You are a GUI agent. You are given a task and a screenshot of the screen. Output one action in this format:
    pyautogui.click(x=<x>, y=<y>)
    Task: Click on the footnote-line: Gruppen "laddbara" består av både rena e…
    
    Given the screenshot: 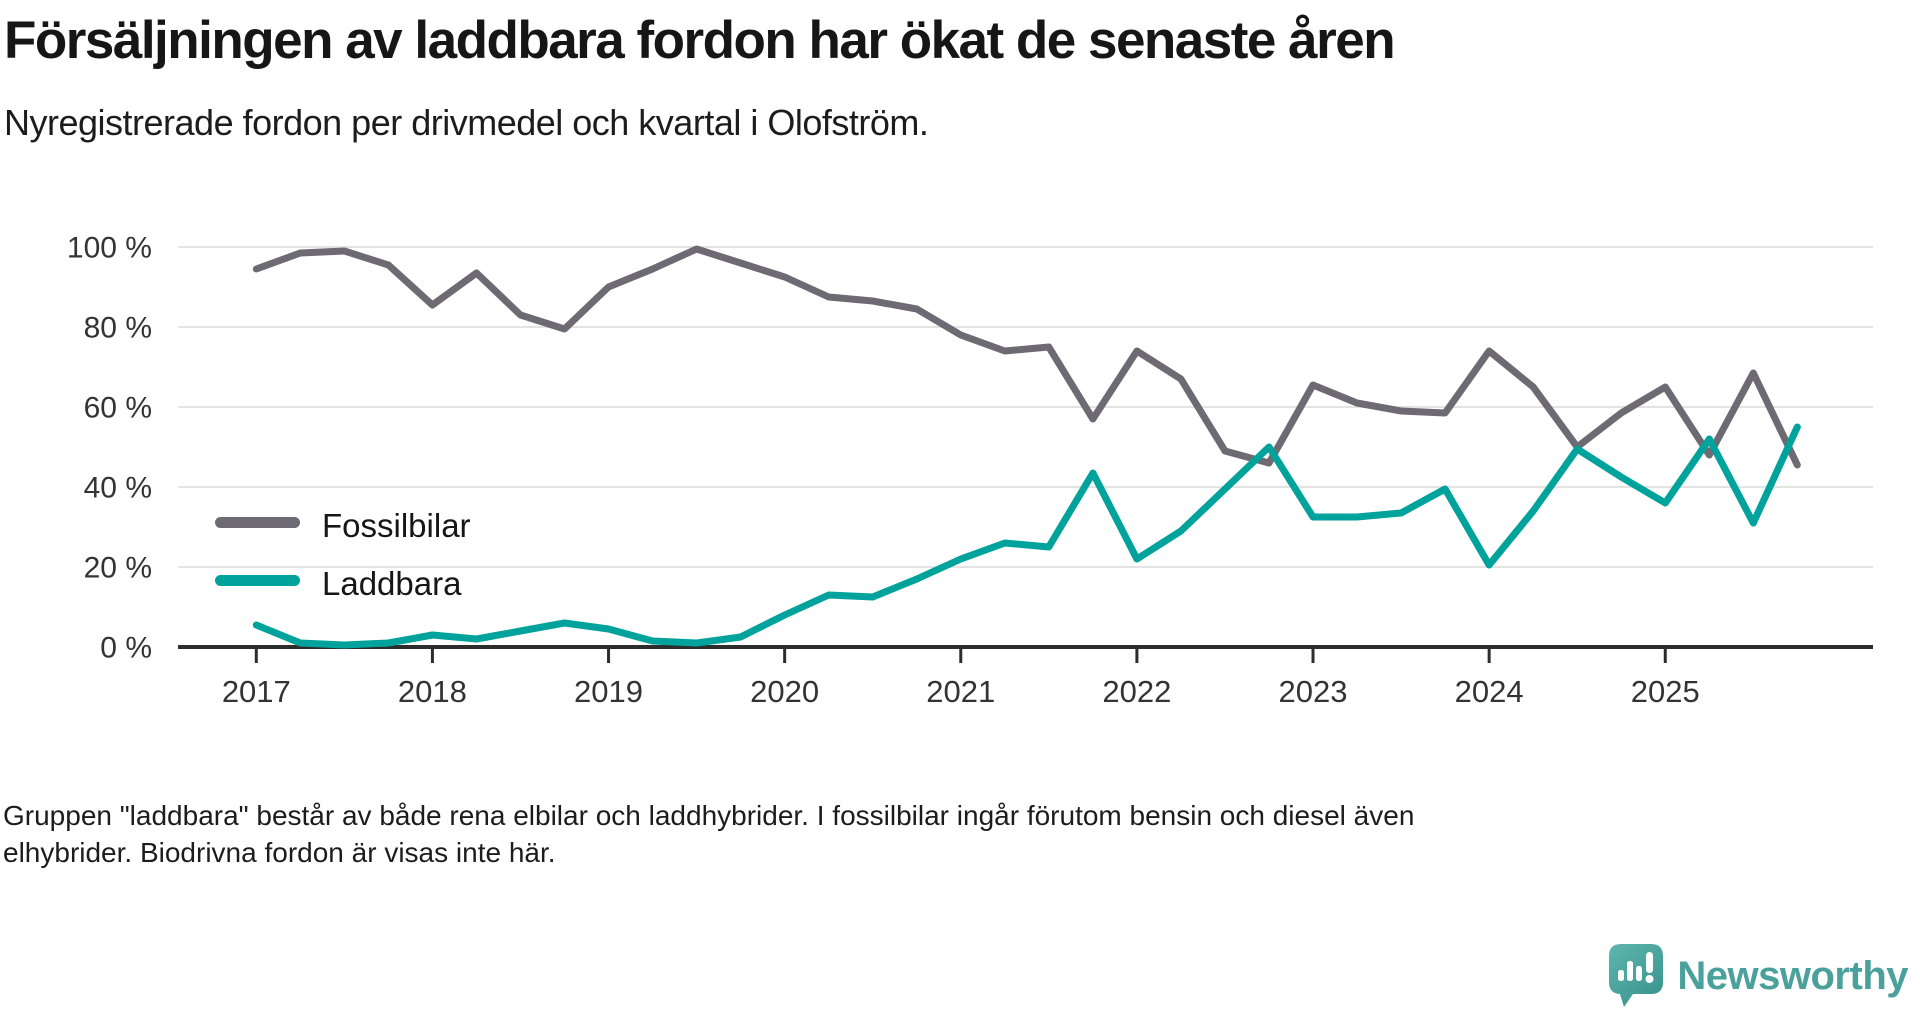 What is the action you would take?
    pyautogui.click(x=709, y=815)
    